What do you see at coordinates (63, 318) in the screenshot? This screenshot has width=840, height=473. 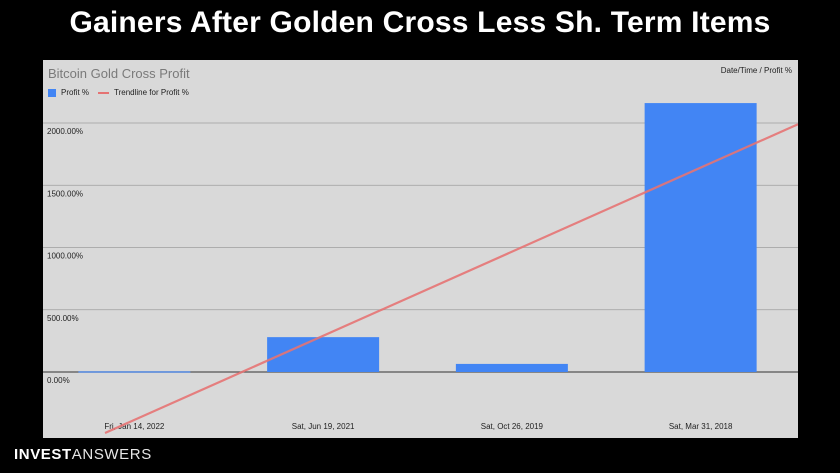 I see `y-tick-label: 500.00%` at bounding box center [63, 318].